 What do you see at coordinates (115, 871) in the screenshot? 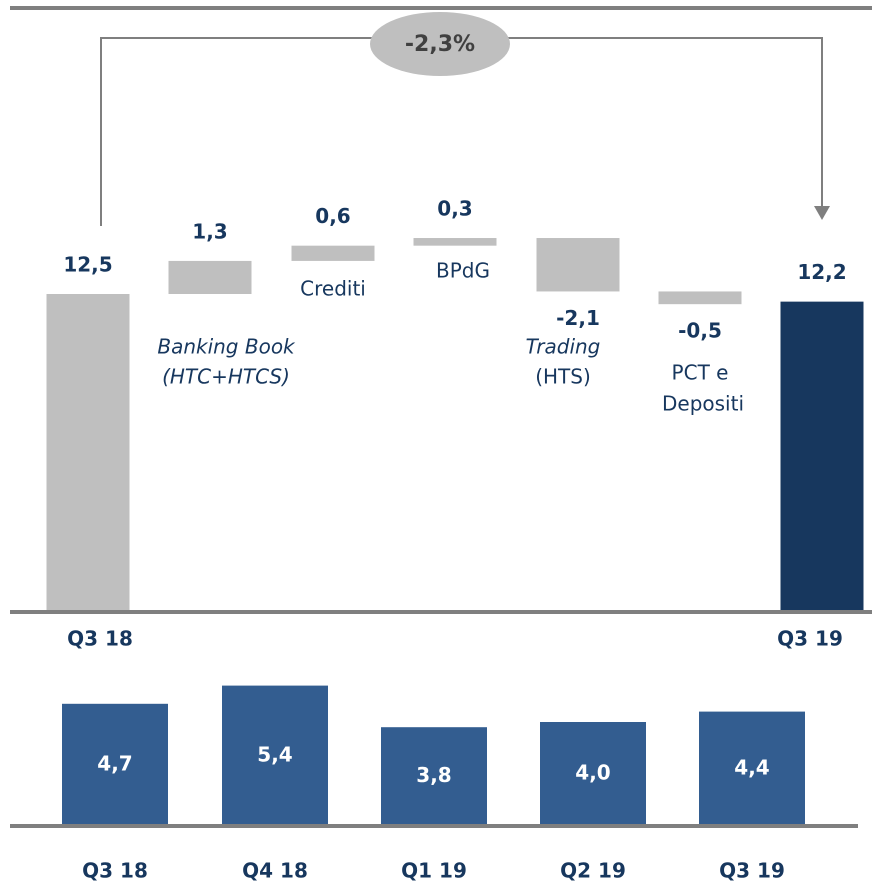
I see `x-tick-label: Q3 18` at bounding box center [115, 871].